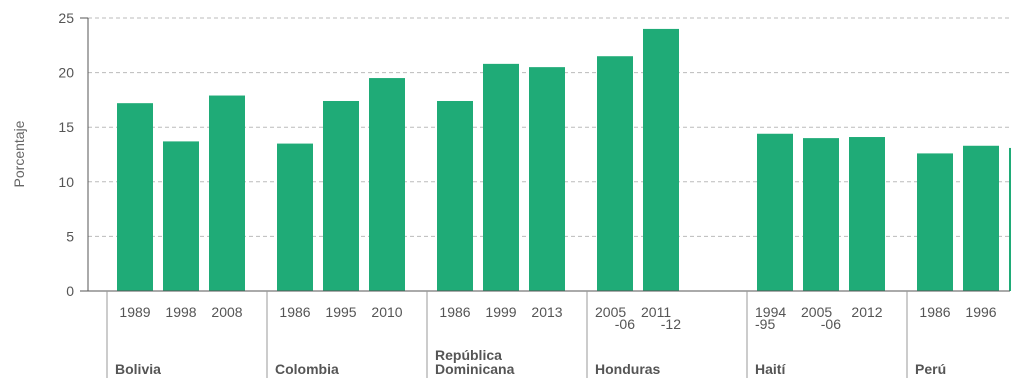  I want to click on country-label: Haití, so click(770, 369).